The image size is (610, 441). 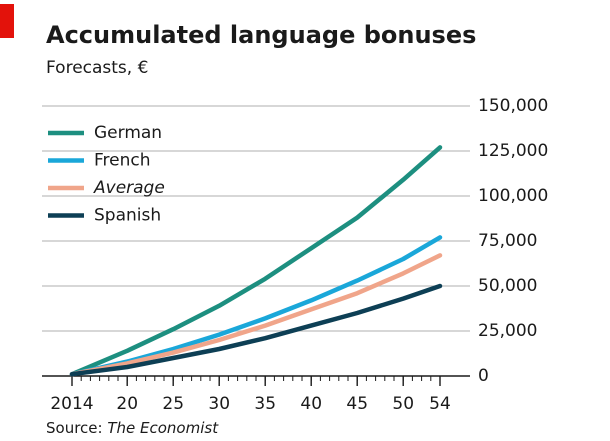 I want to click on x-tick-label: 45, so click(x=357, y=404).